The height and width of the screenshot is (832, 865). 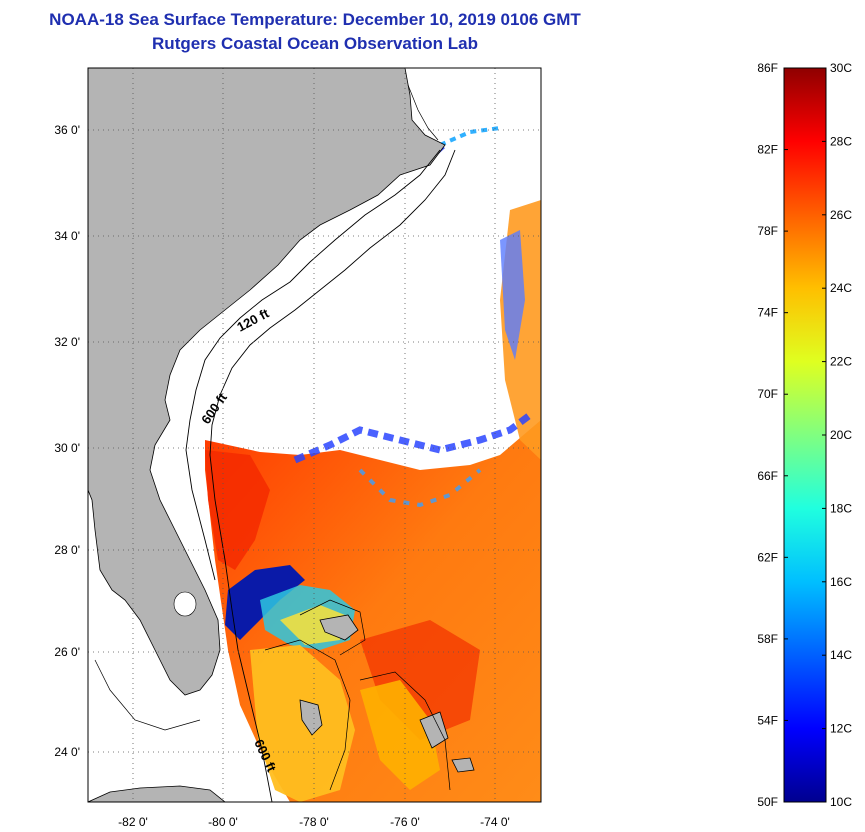 What do you see at coordinates (841, 68) in the screenshot?
I see `colorbar-c-label: 30C` at bounding box center [841, 68].